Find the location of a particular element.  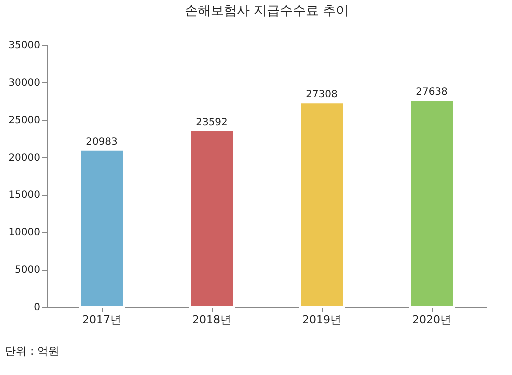

chart-title: 손해보험사 지급수수료 추이 is located at coordinates (267, 11).